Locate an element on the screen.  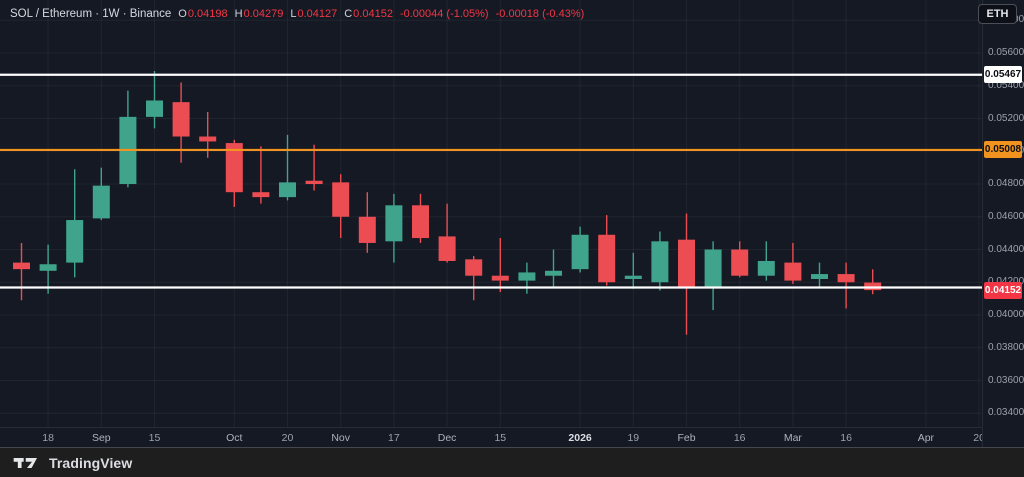
level-price-label: 0.05008 is located at coordinates (1003, 150).